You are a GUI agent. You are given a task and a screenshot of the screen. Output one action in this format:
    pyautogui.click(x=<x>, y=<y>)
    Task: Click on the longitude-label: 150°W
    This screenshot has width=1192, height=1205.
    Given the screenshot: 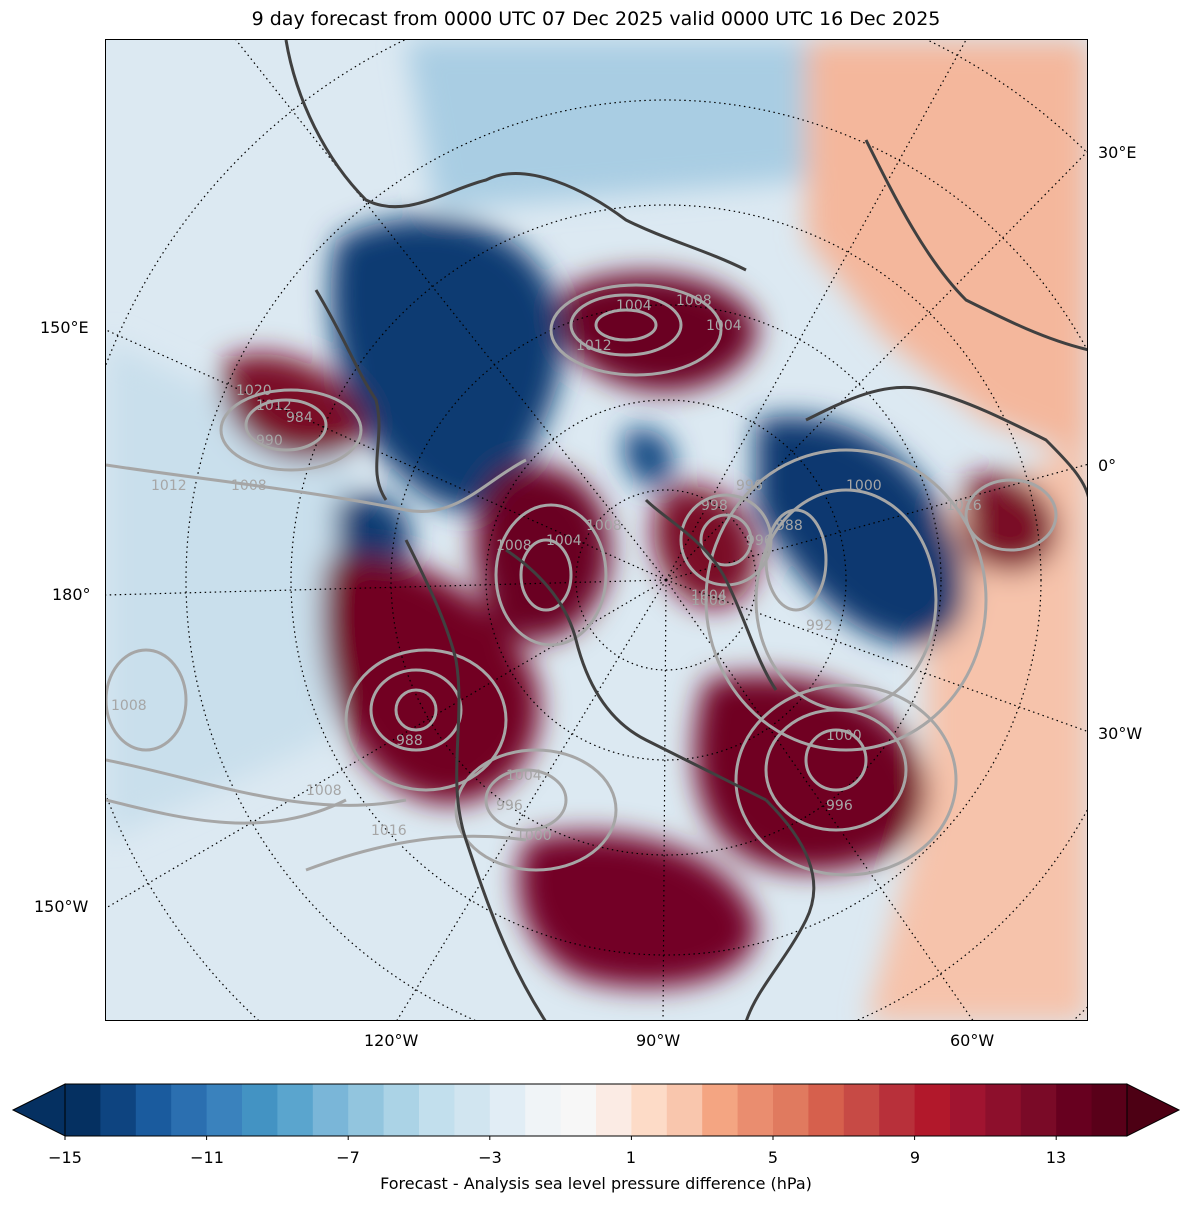 What is the action you would take?
    pyautogui.click(x=61, y=906)
    